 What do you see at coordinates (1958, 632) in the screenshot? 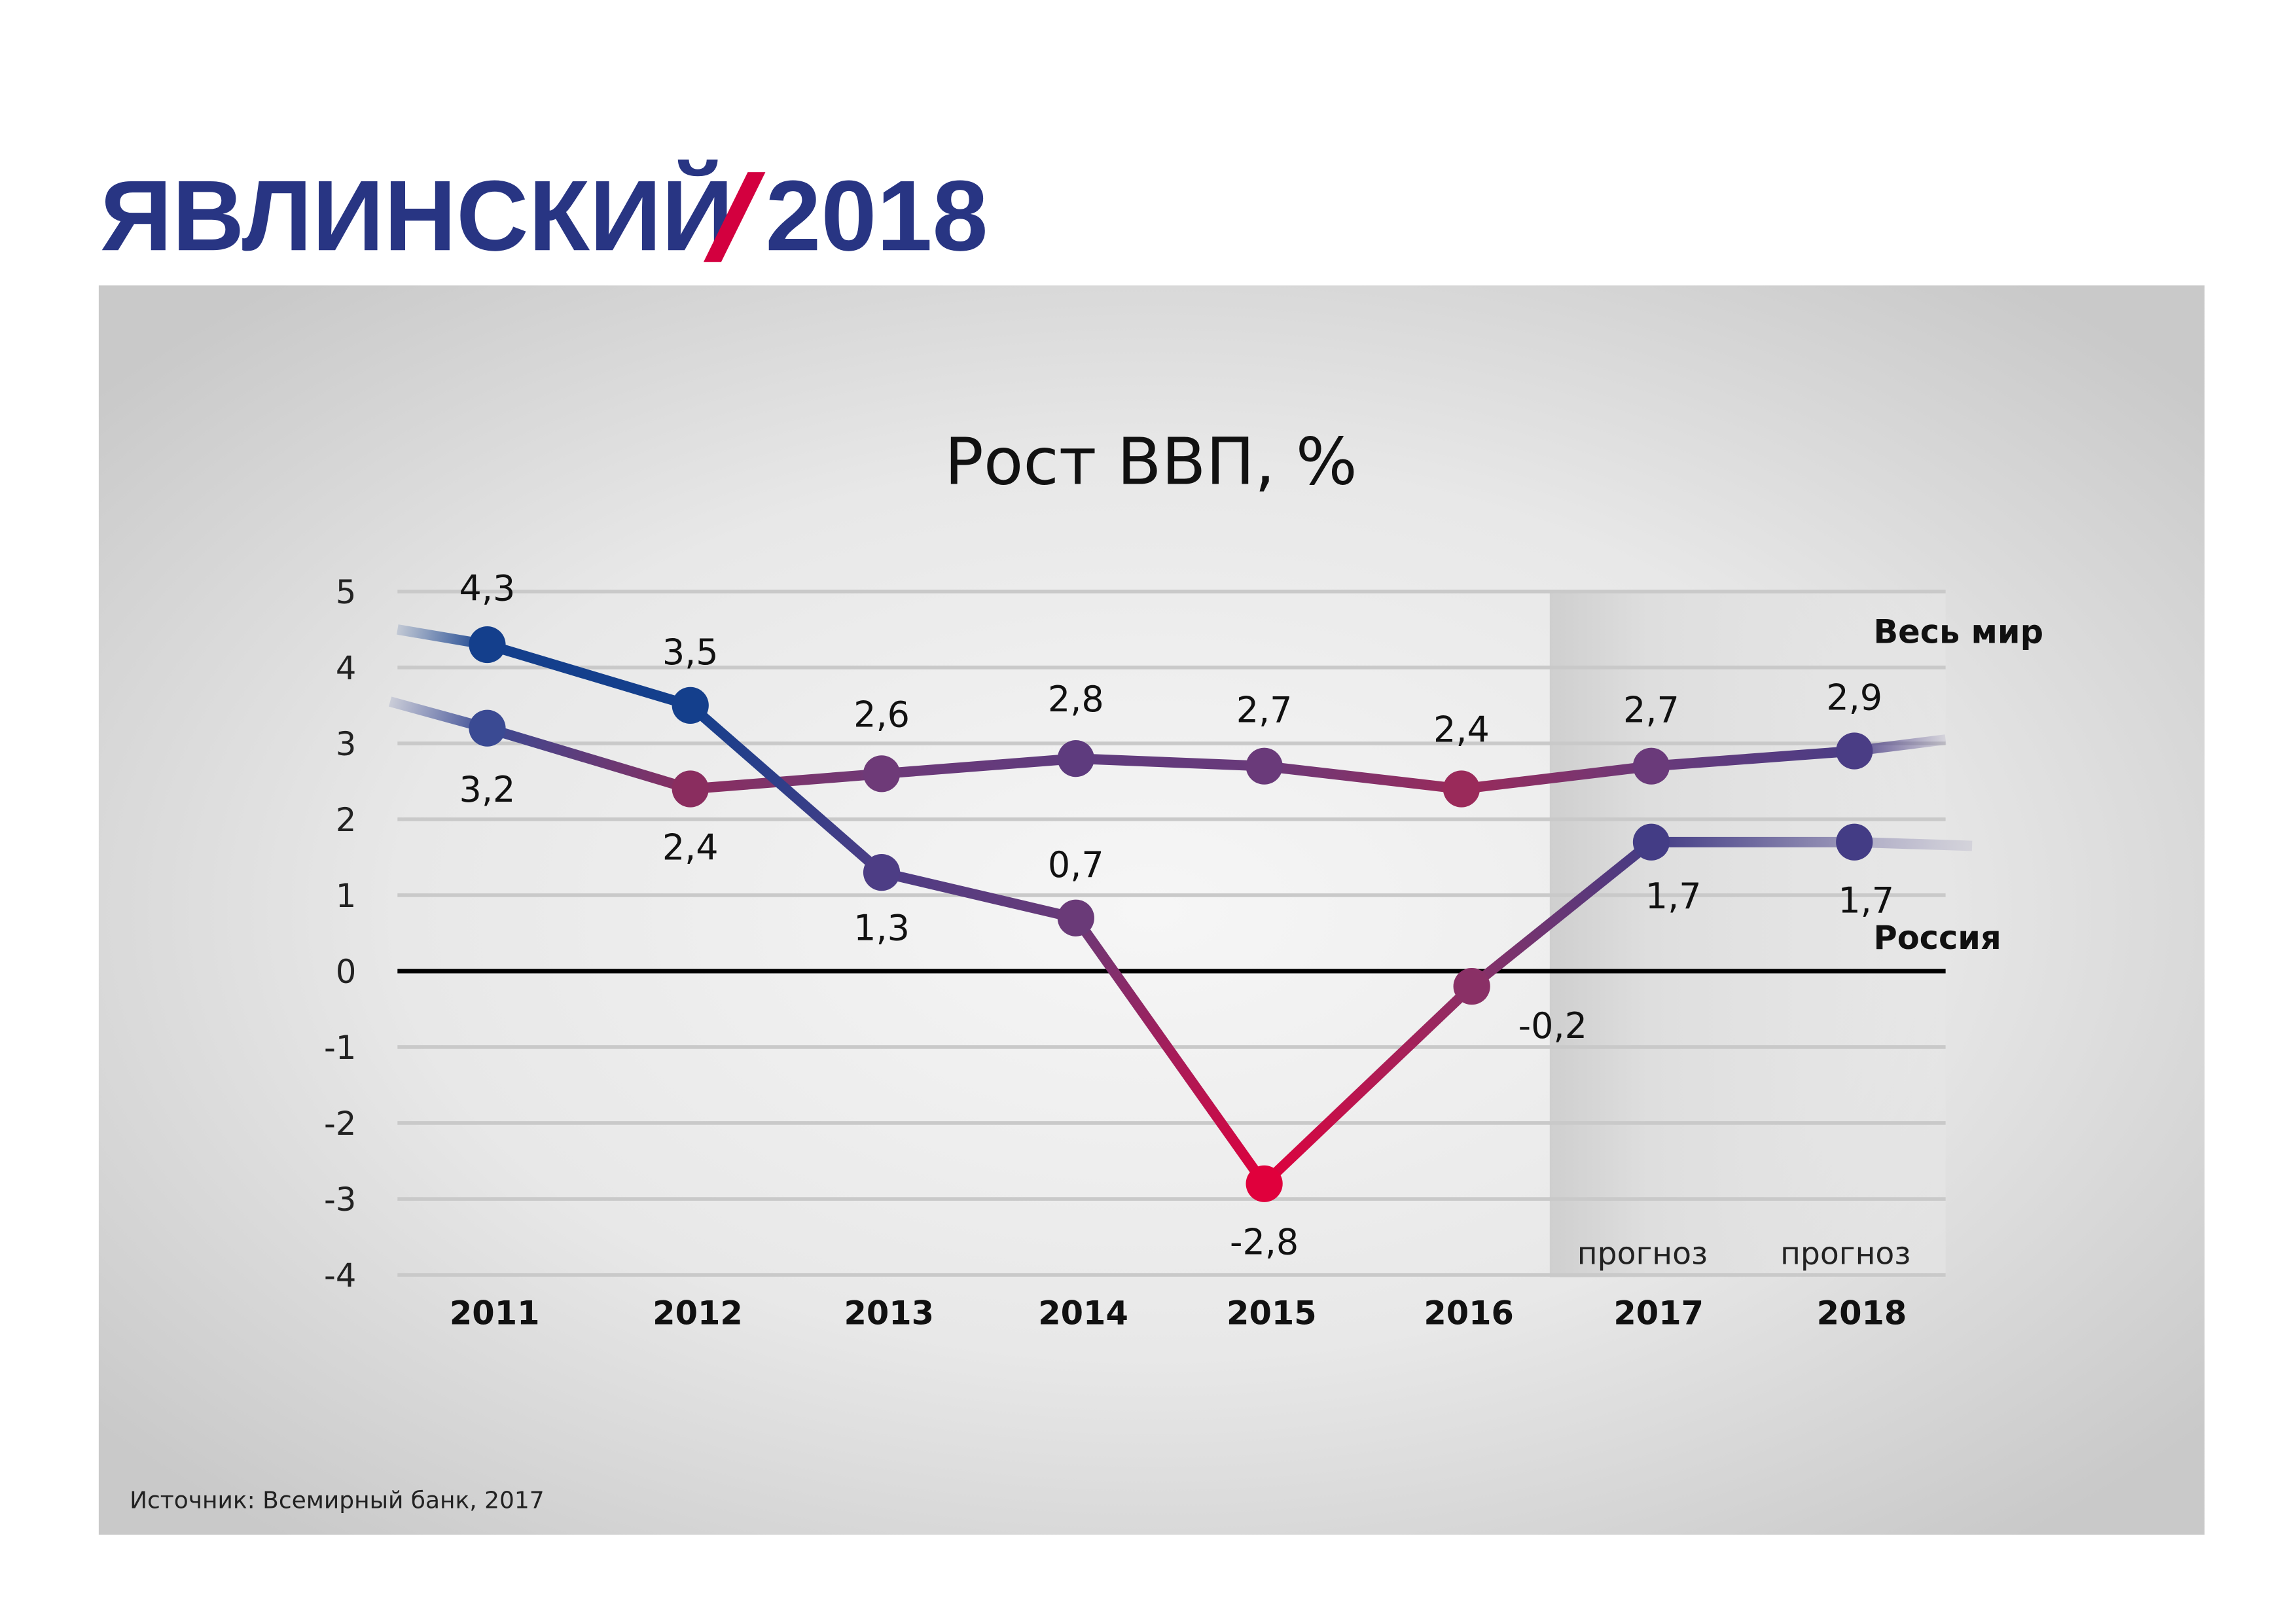
I see `legend-world: Весь мир` at bounding box center [1958, 632].